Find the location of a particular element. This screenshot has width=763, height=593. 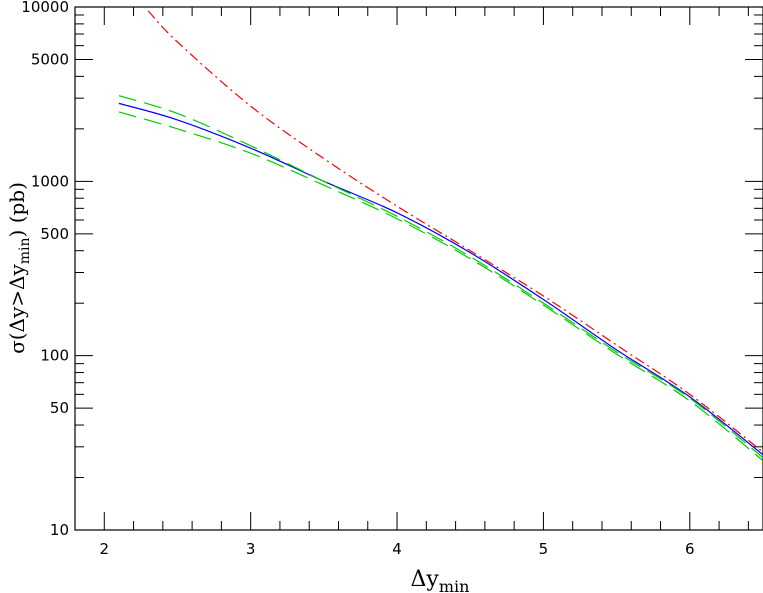

x-tick-label: 2 is located at coordinates (105, 549).